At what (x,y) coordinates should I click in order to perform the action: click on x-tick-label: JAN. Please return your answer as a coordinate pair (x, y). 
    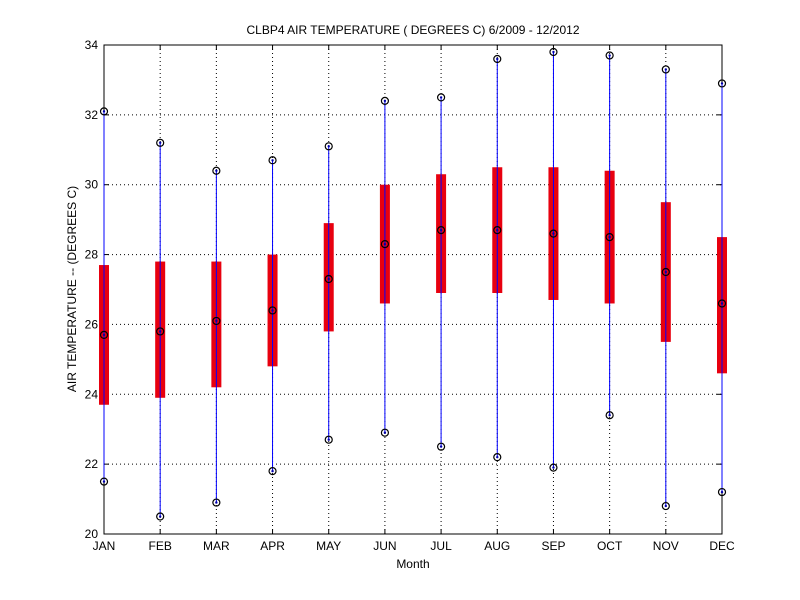
    Looking at the image, I should click on (104, 546).